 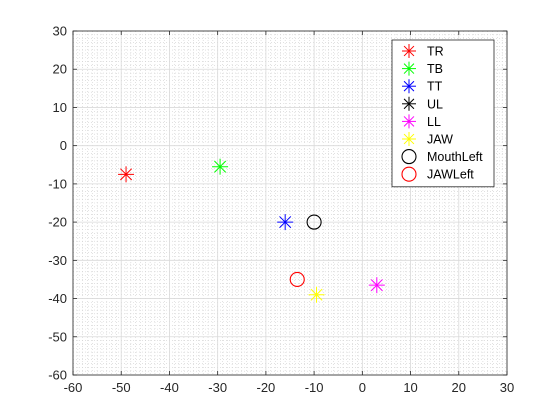 What do you see at coordinates (169, 387) in the screenshot?
I see `x-tick-label: -40` at bounding box center [169, 387].